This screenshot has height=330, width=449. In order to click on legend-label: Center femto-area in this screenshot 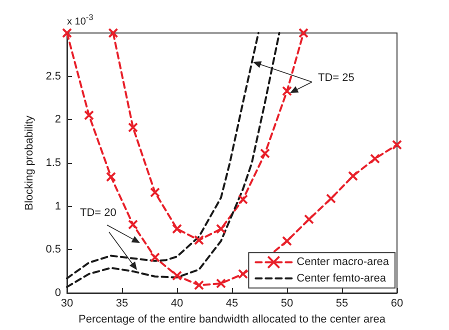, I will do `click(341, 278)`.